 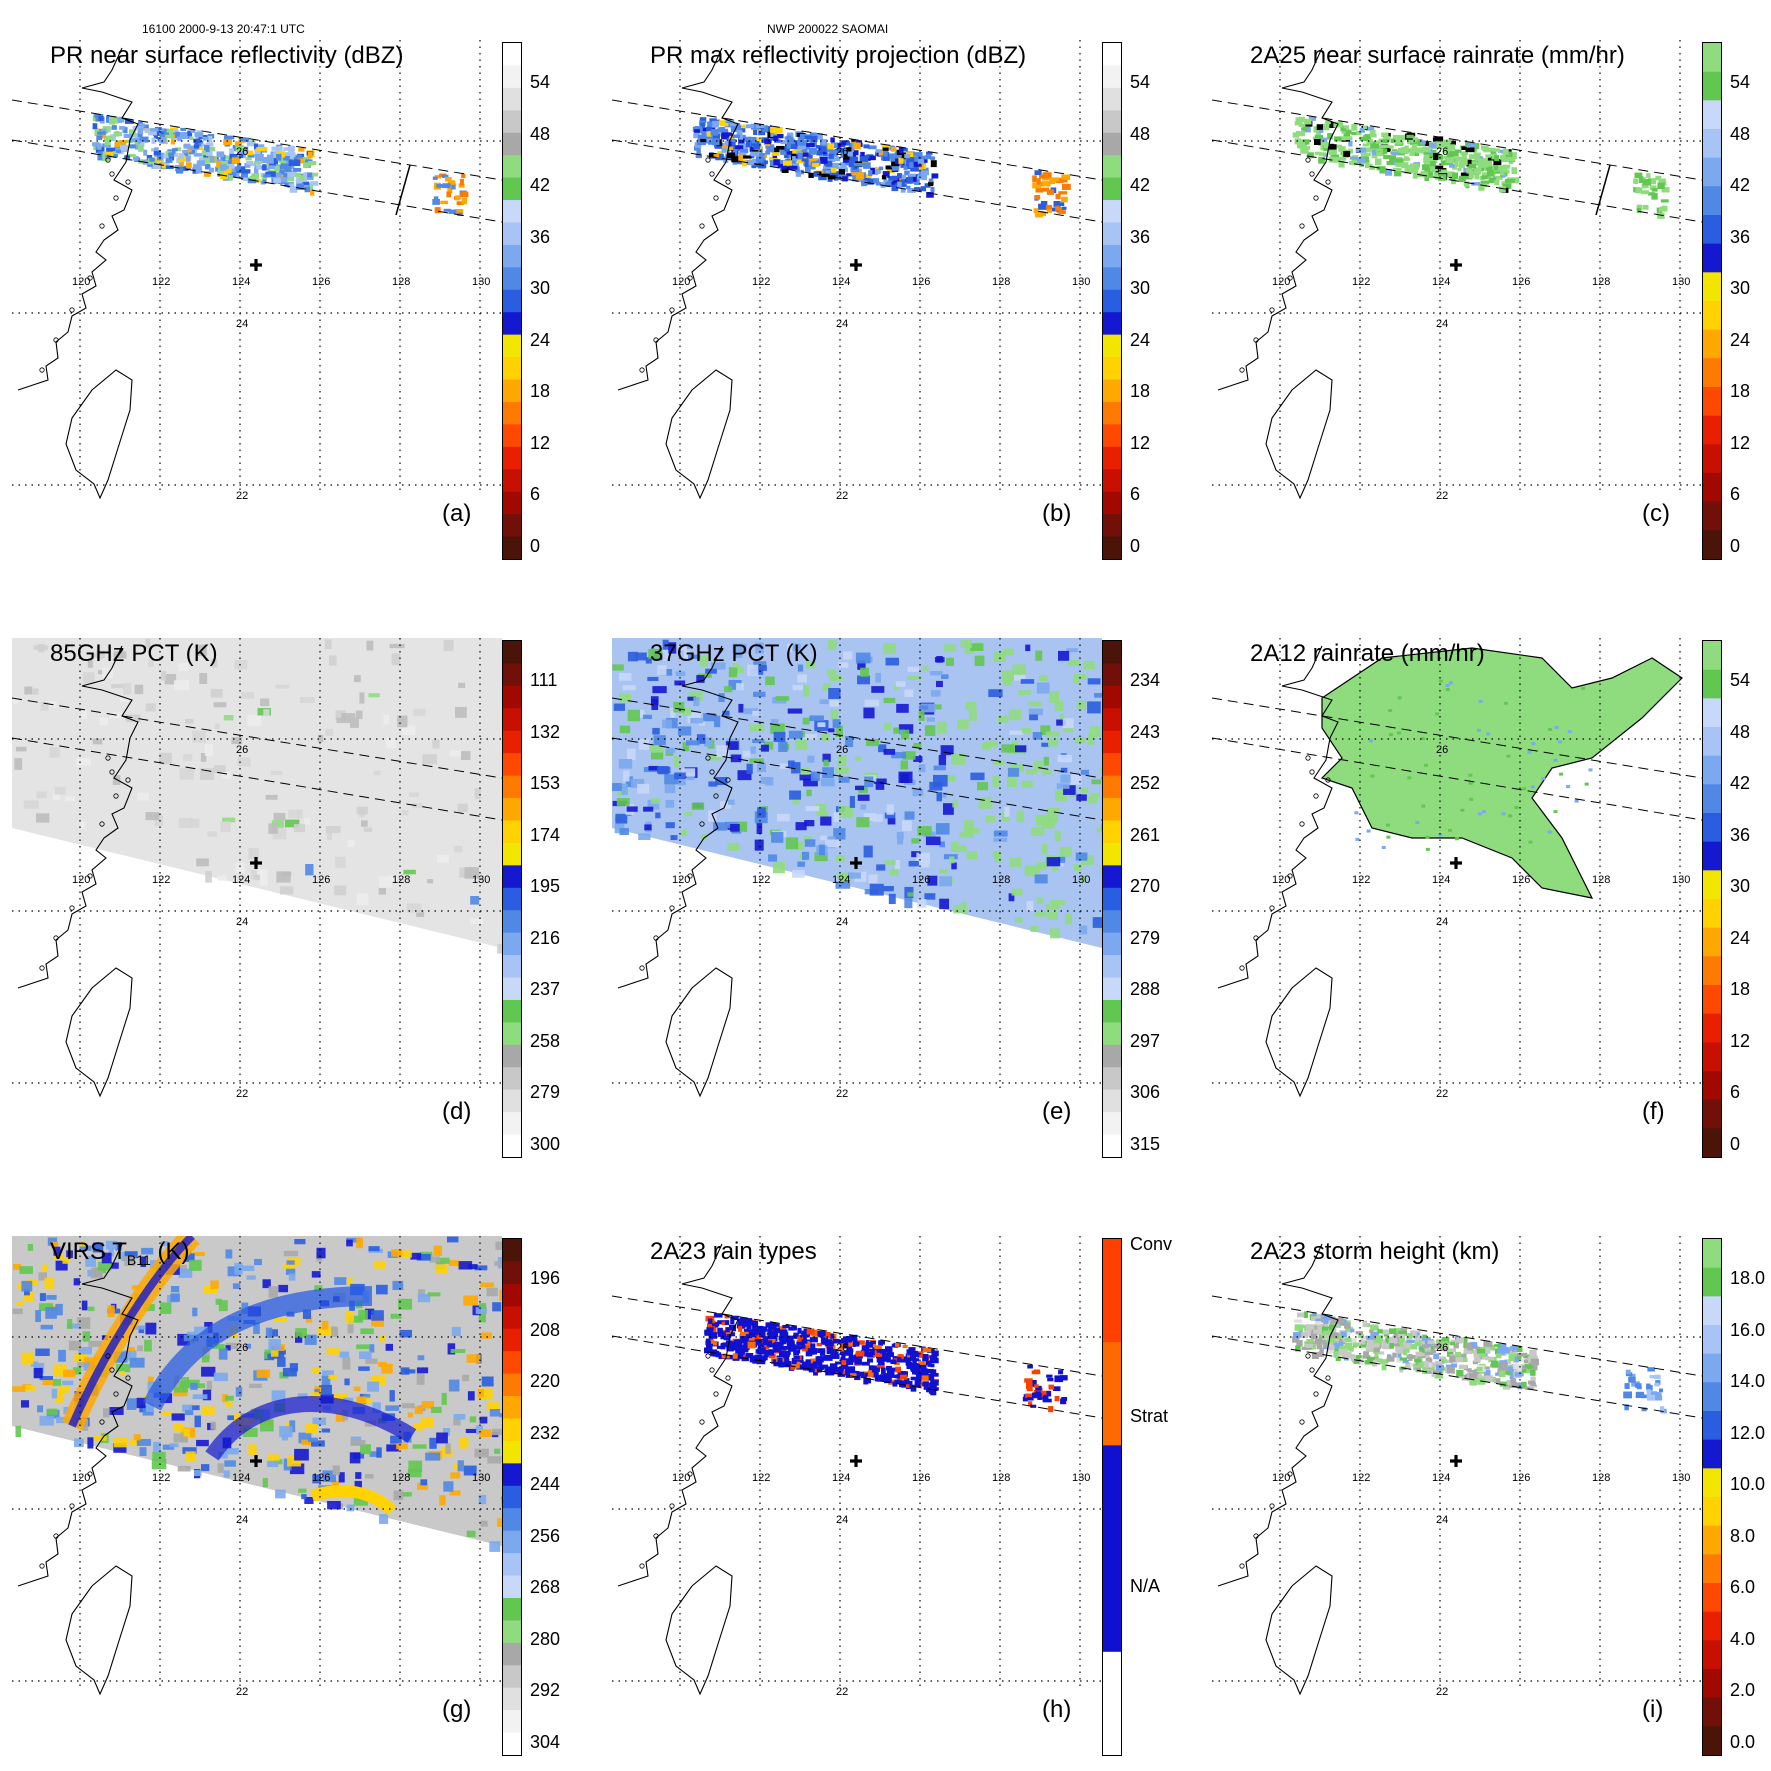 What do you see at coordinates (1145, 989) in the screenshot?
I see `colorbar-tick-label: 288` at bounding box center [1145, 989].